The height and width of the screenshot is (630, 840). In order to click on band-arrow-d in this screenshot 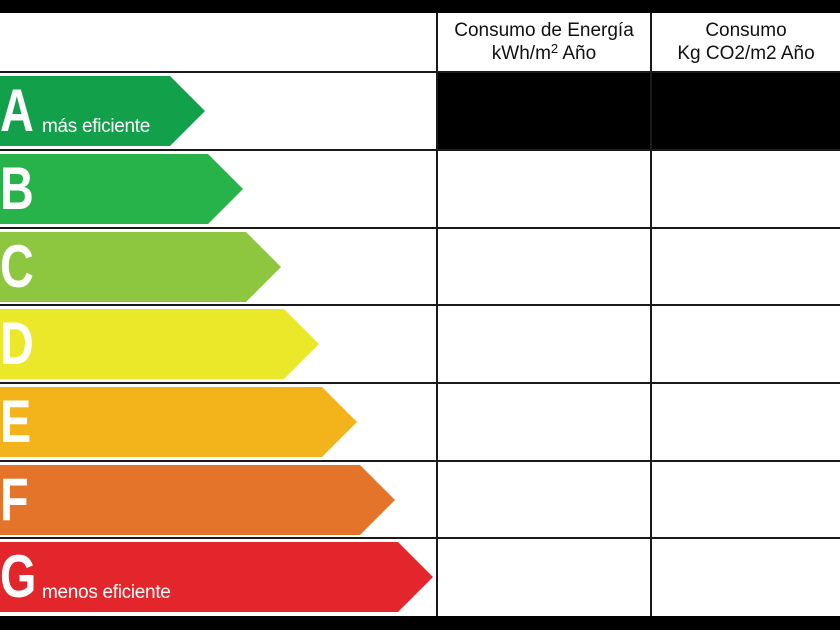, I will do `click(159, 344)`.